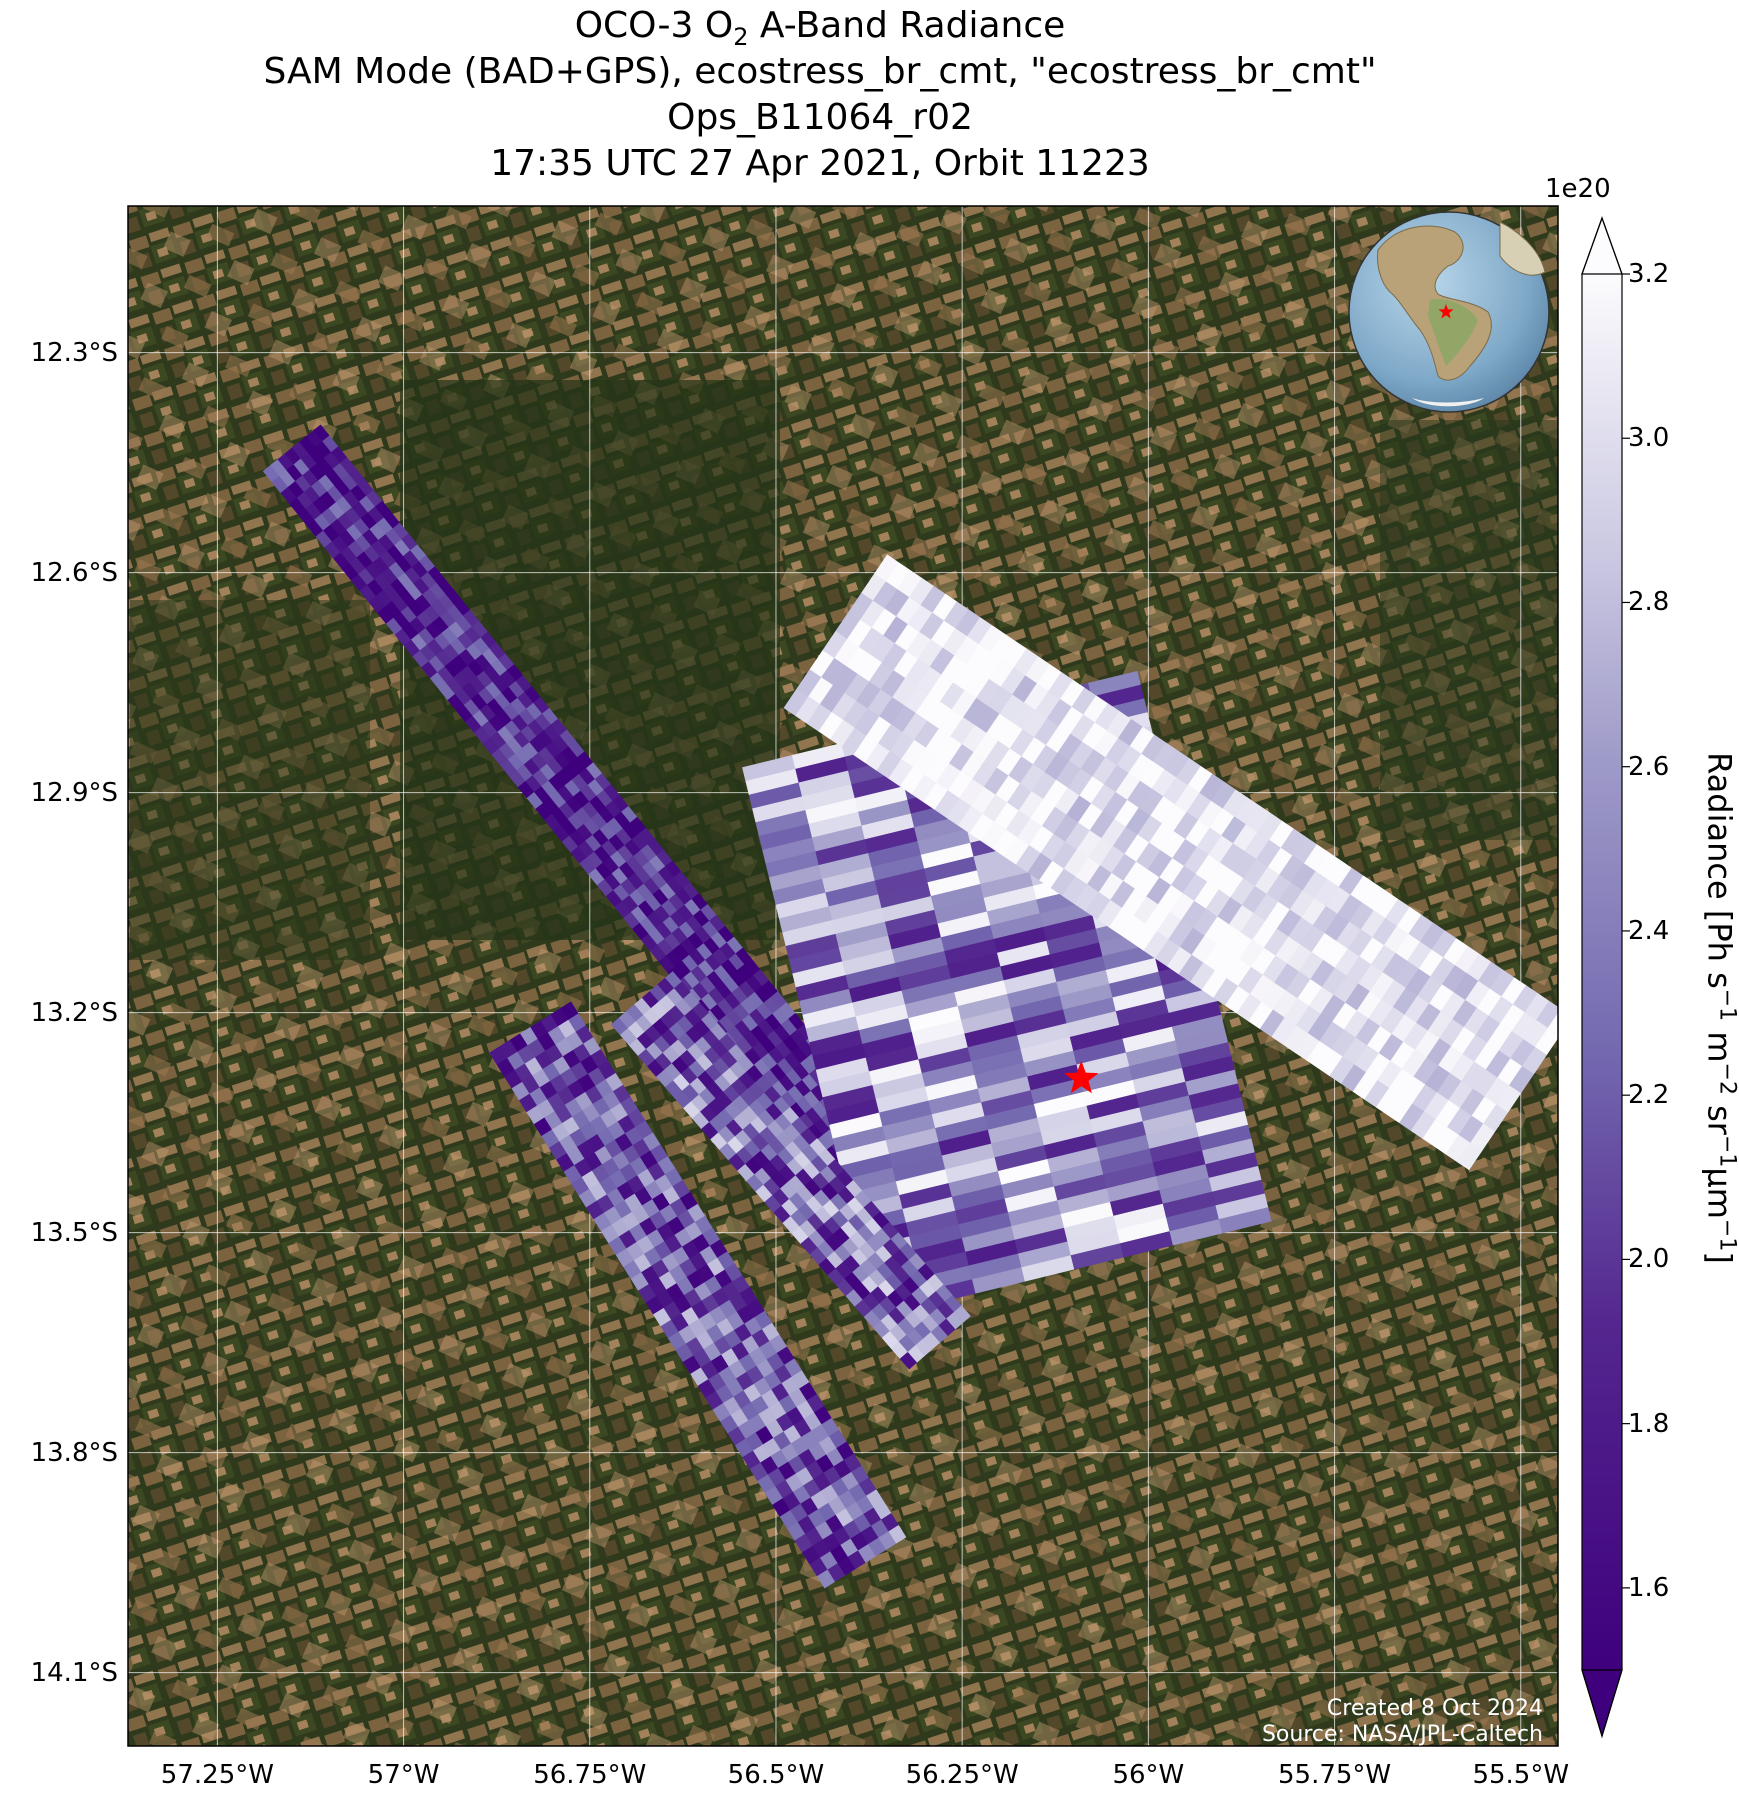 The image size is (1739, 1796). What do you see at coordinates (1649, 1095) in the screenshot?
I see `colorbar-tick-label: 2.2` at bounding box center [1649, 1095].